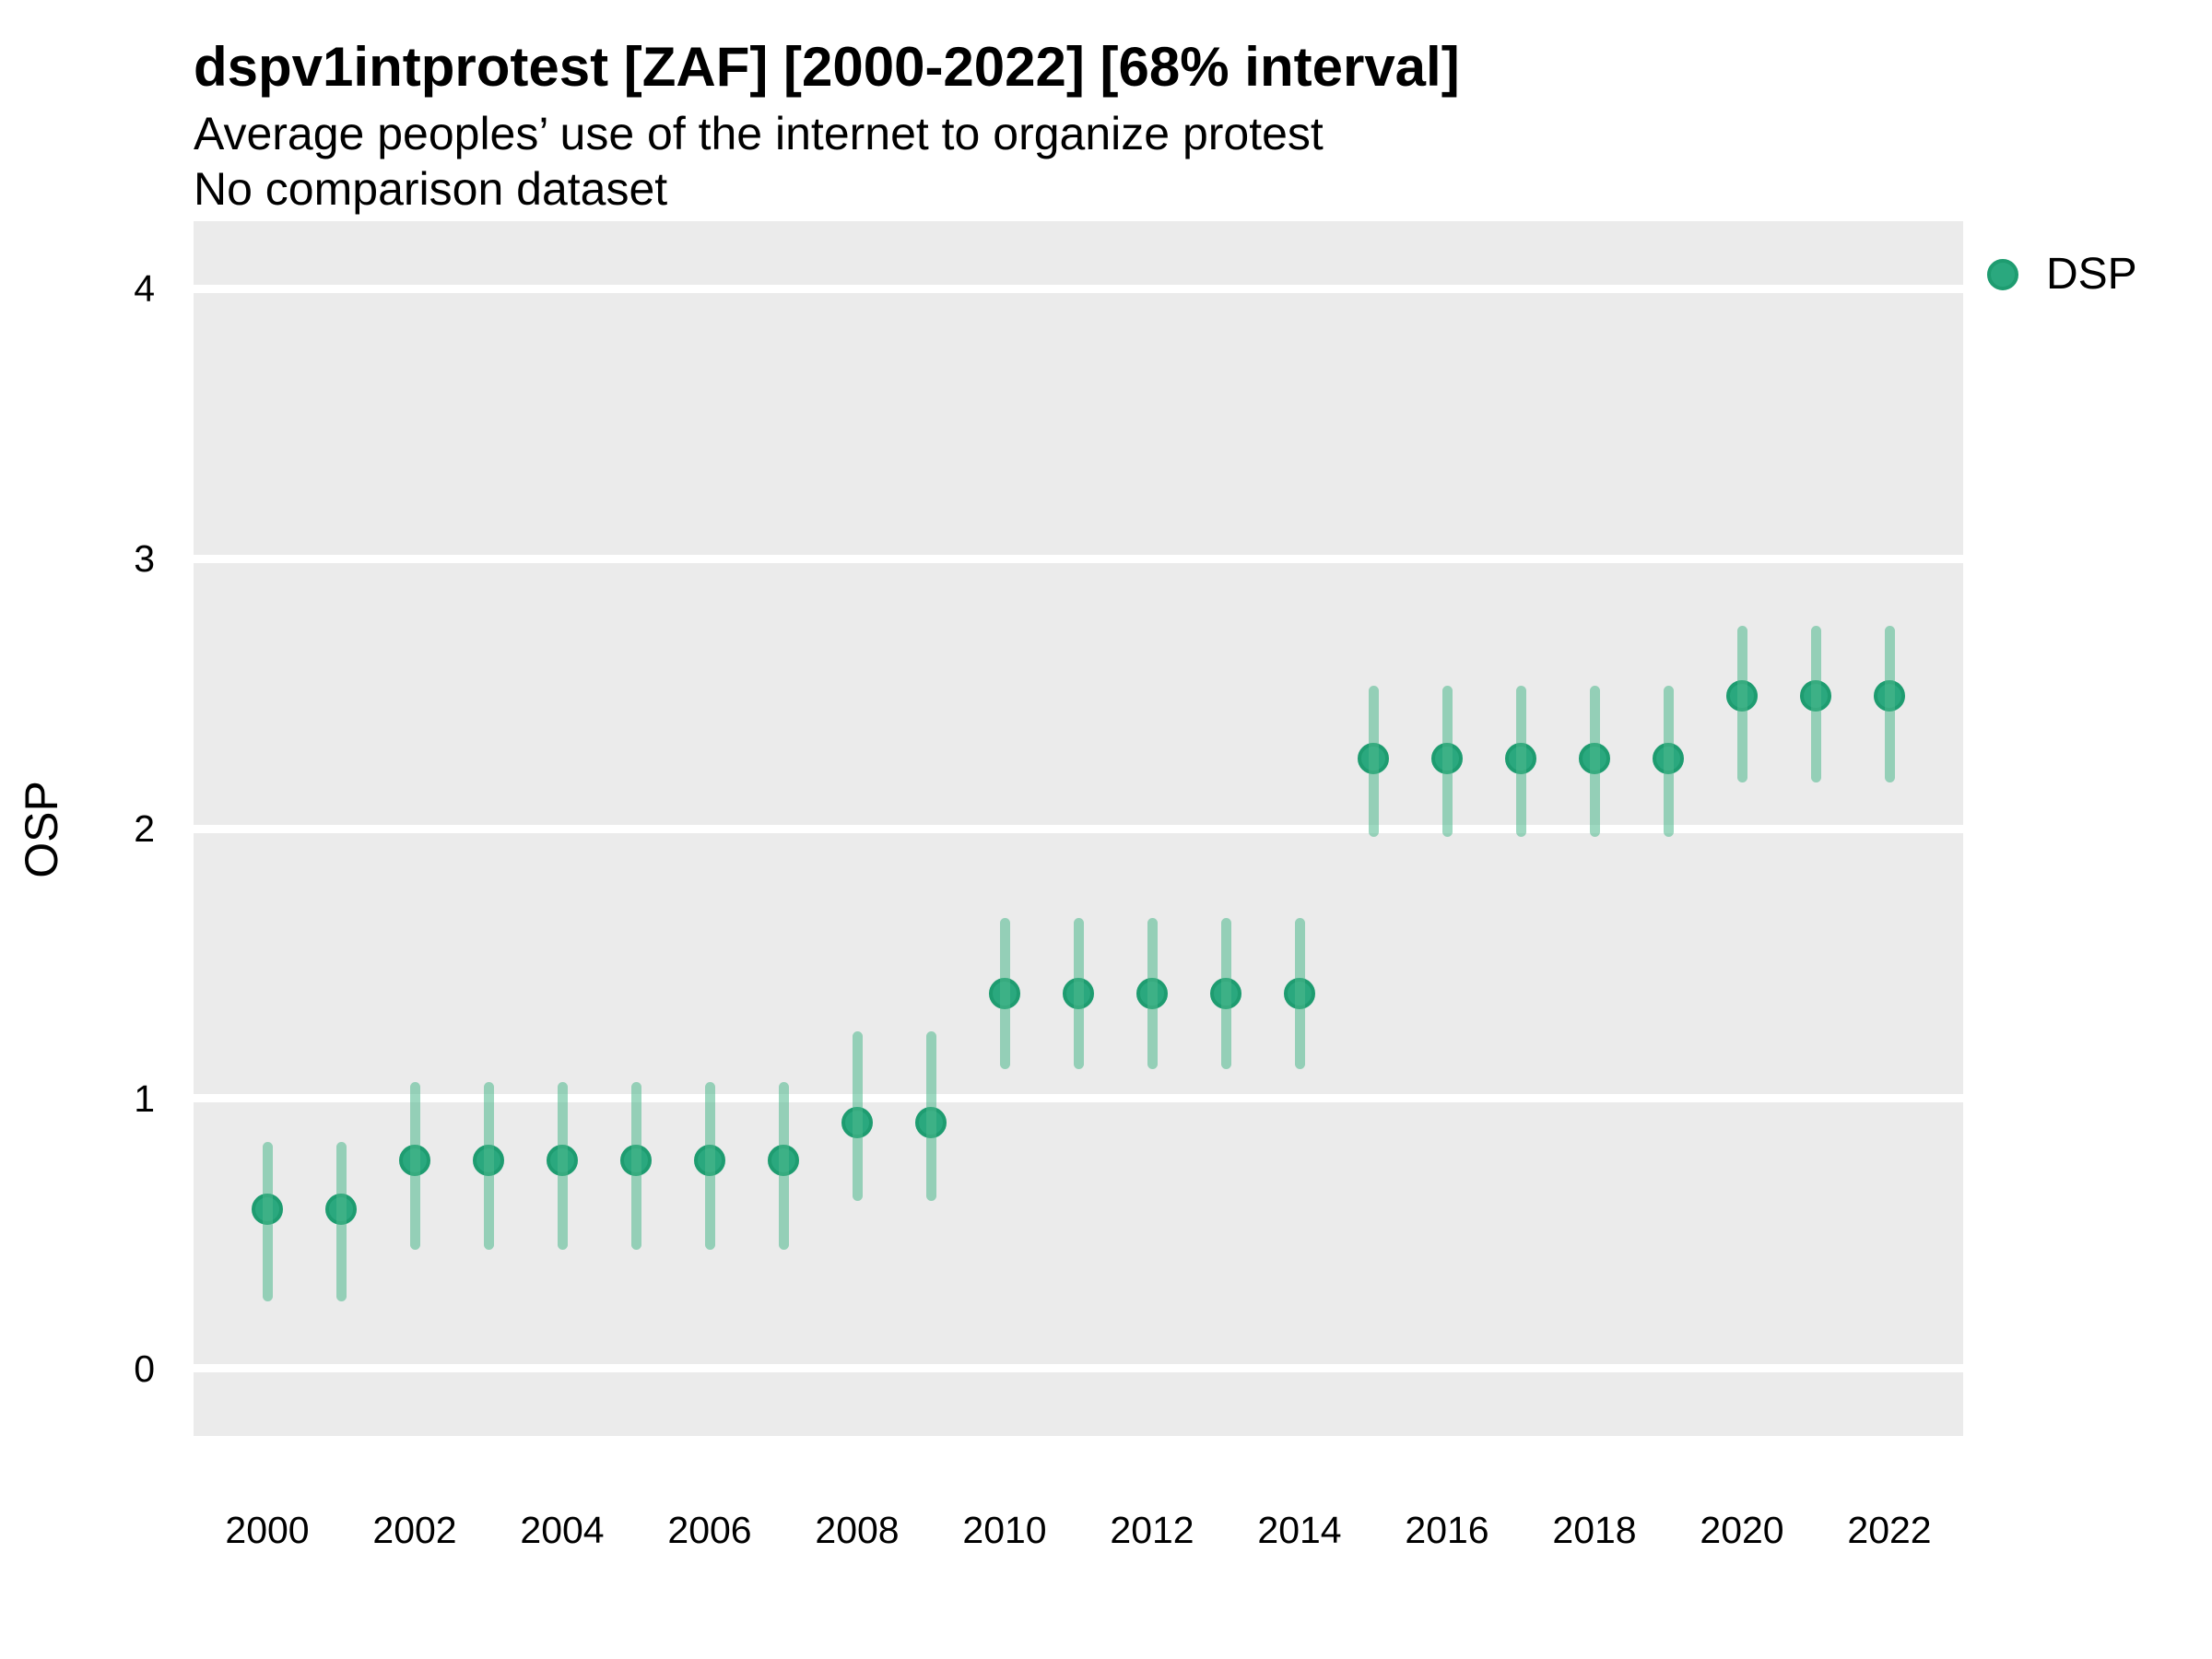  I want to click on x-tick-label-2008: 2008, so click(857, 1530).